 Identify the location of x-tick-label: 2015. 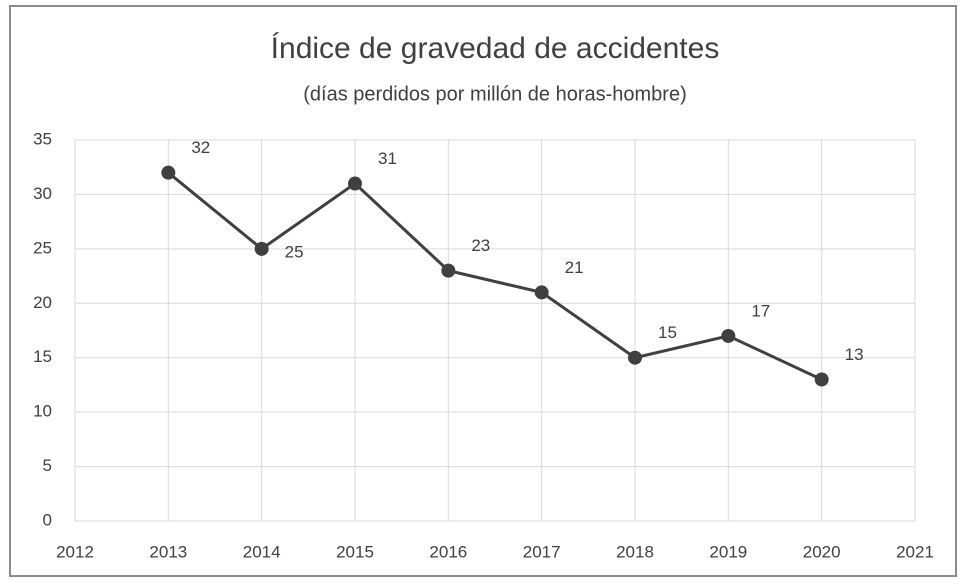
(355, 551).